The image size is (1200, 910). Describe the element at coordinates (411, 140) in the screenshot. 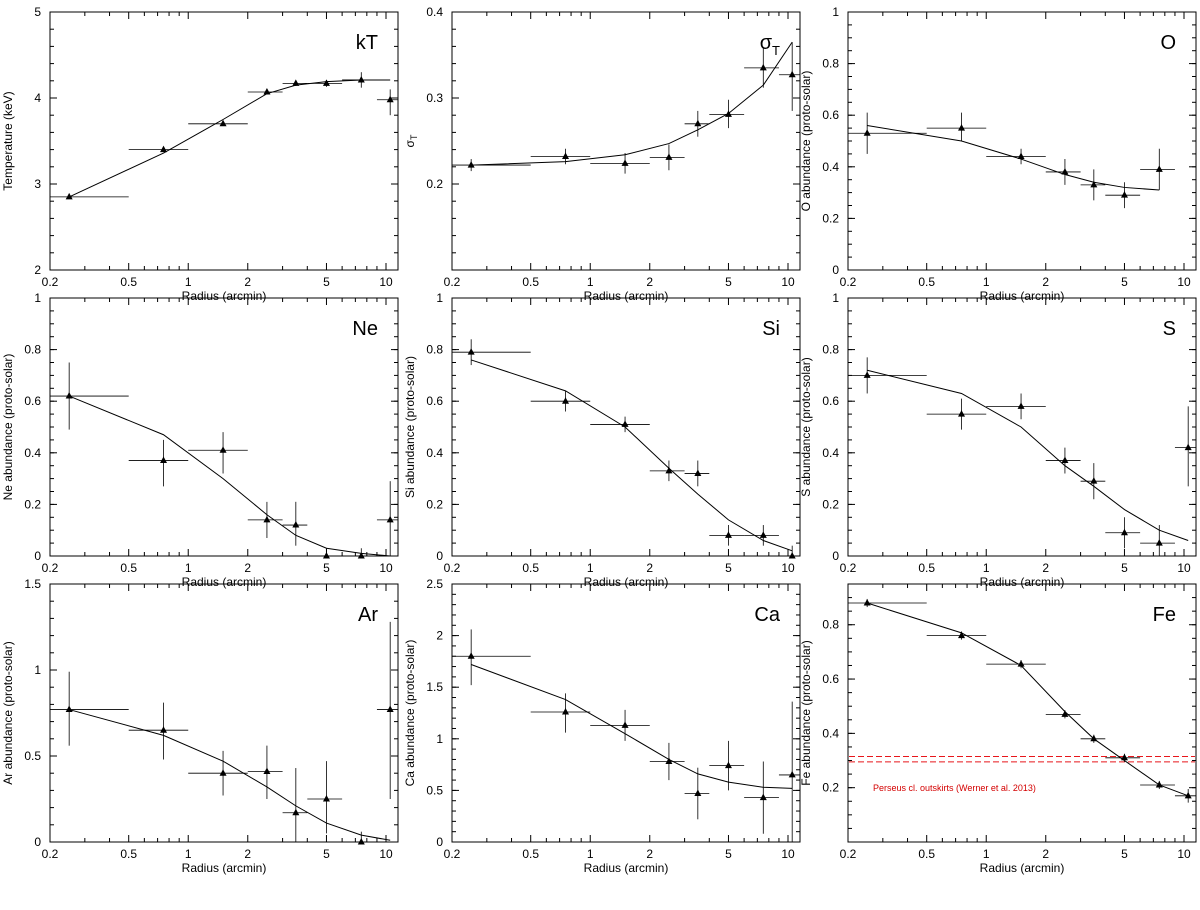

I see `y-axis-label: σT` at that location.